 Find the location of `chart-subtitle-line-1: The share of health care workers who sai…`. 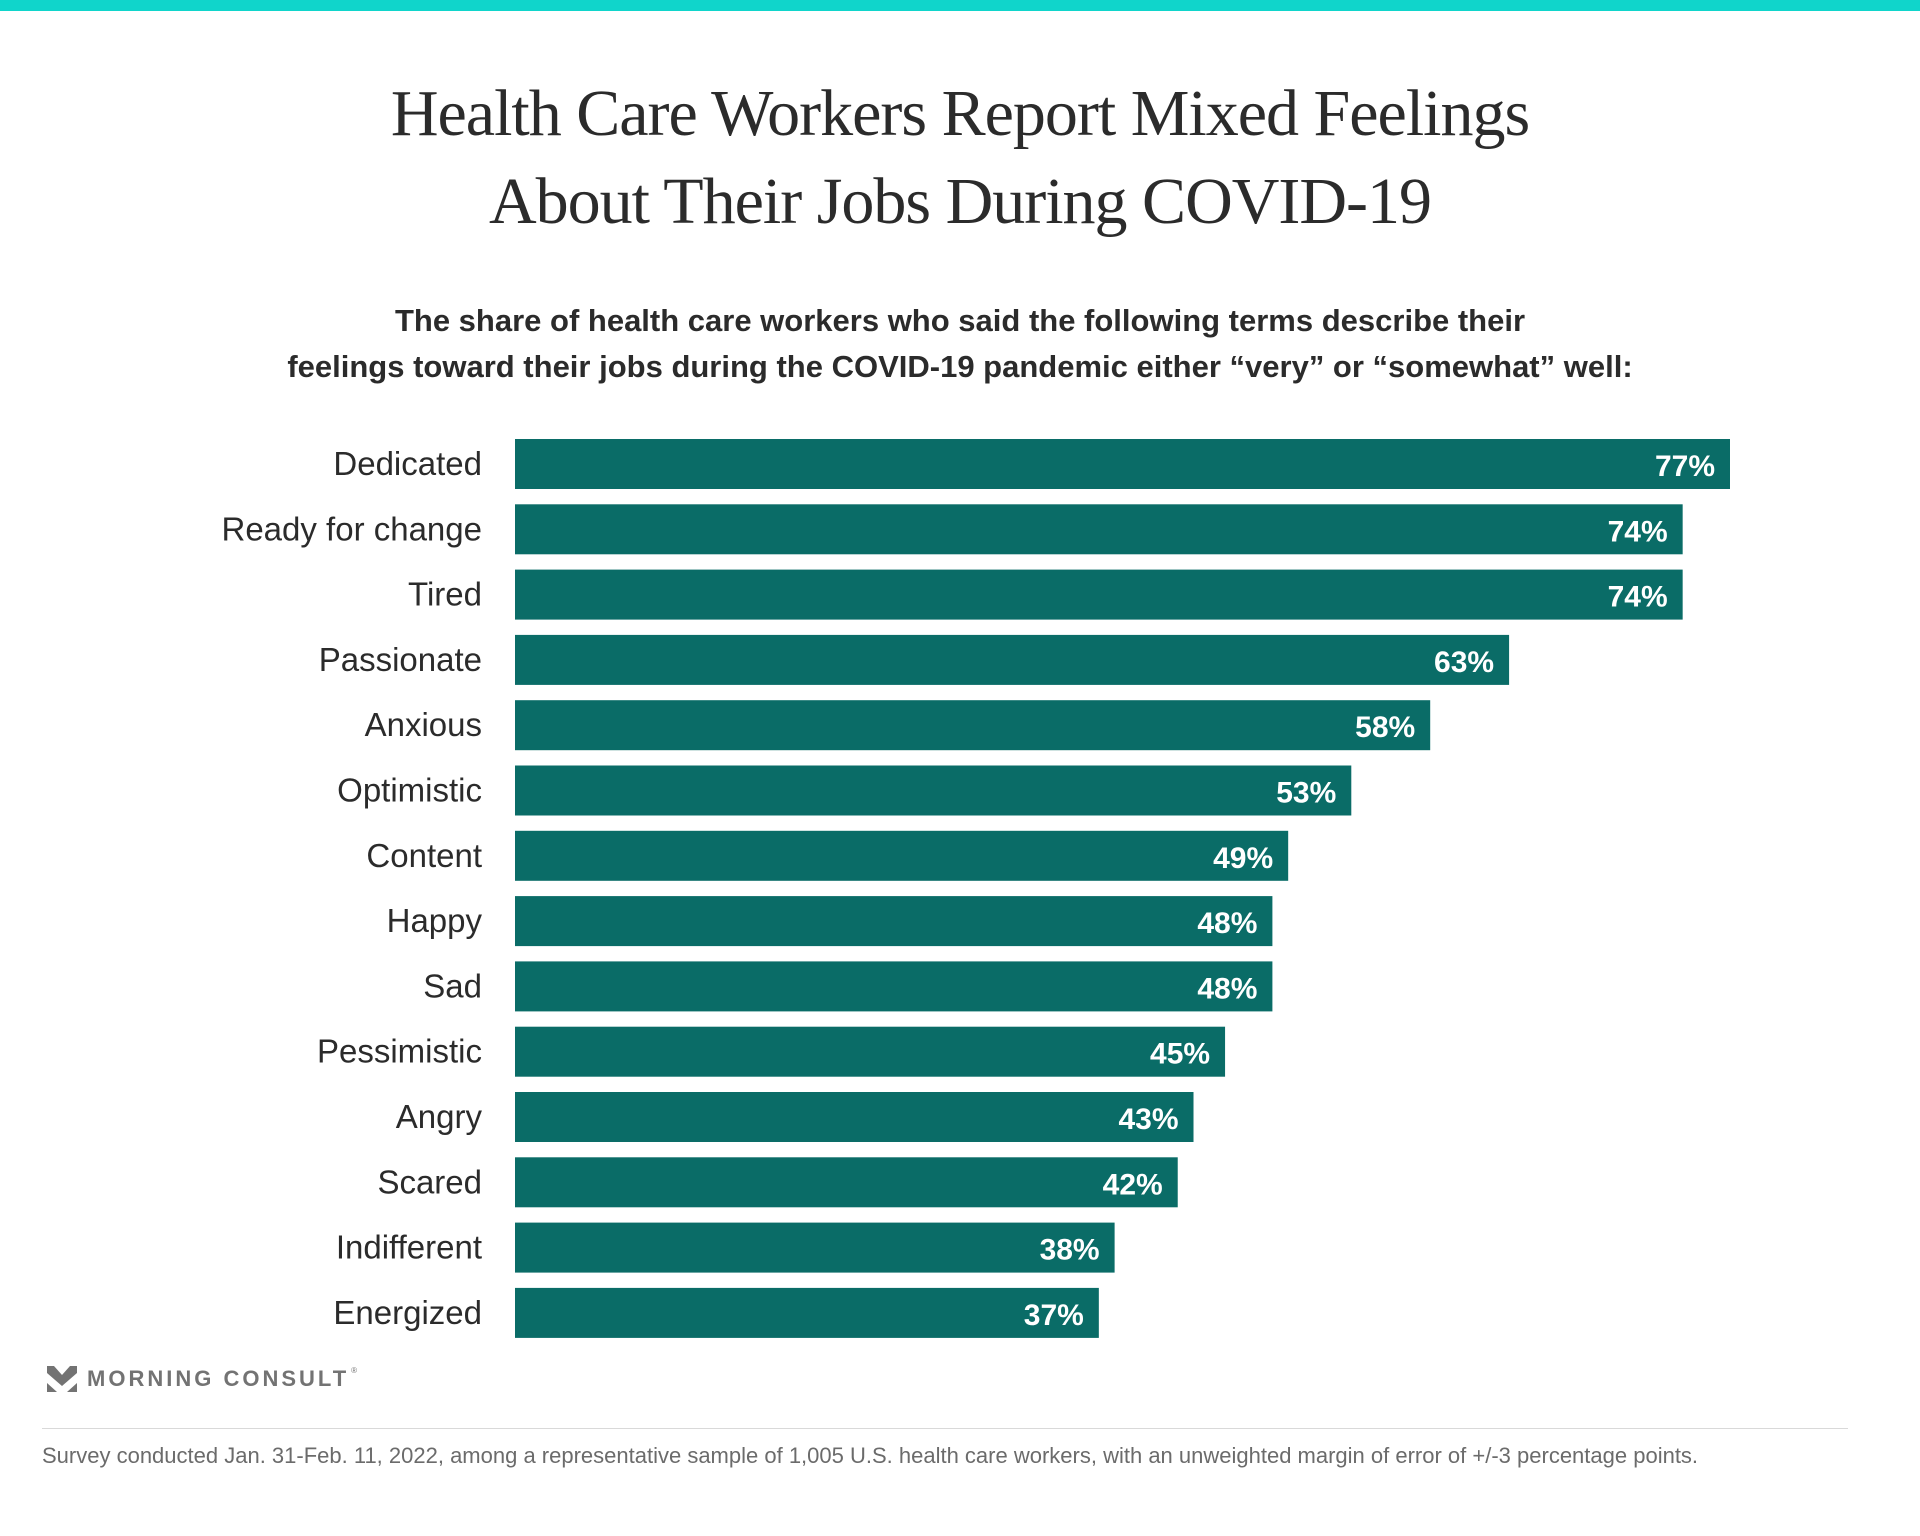

chart-subtitle-line-1: The share of health care workers who sai… is located at coordinates (960, 320).